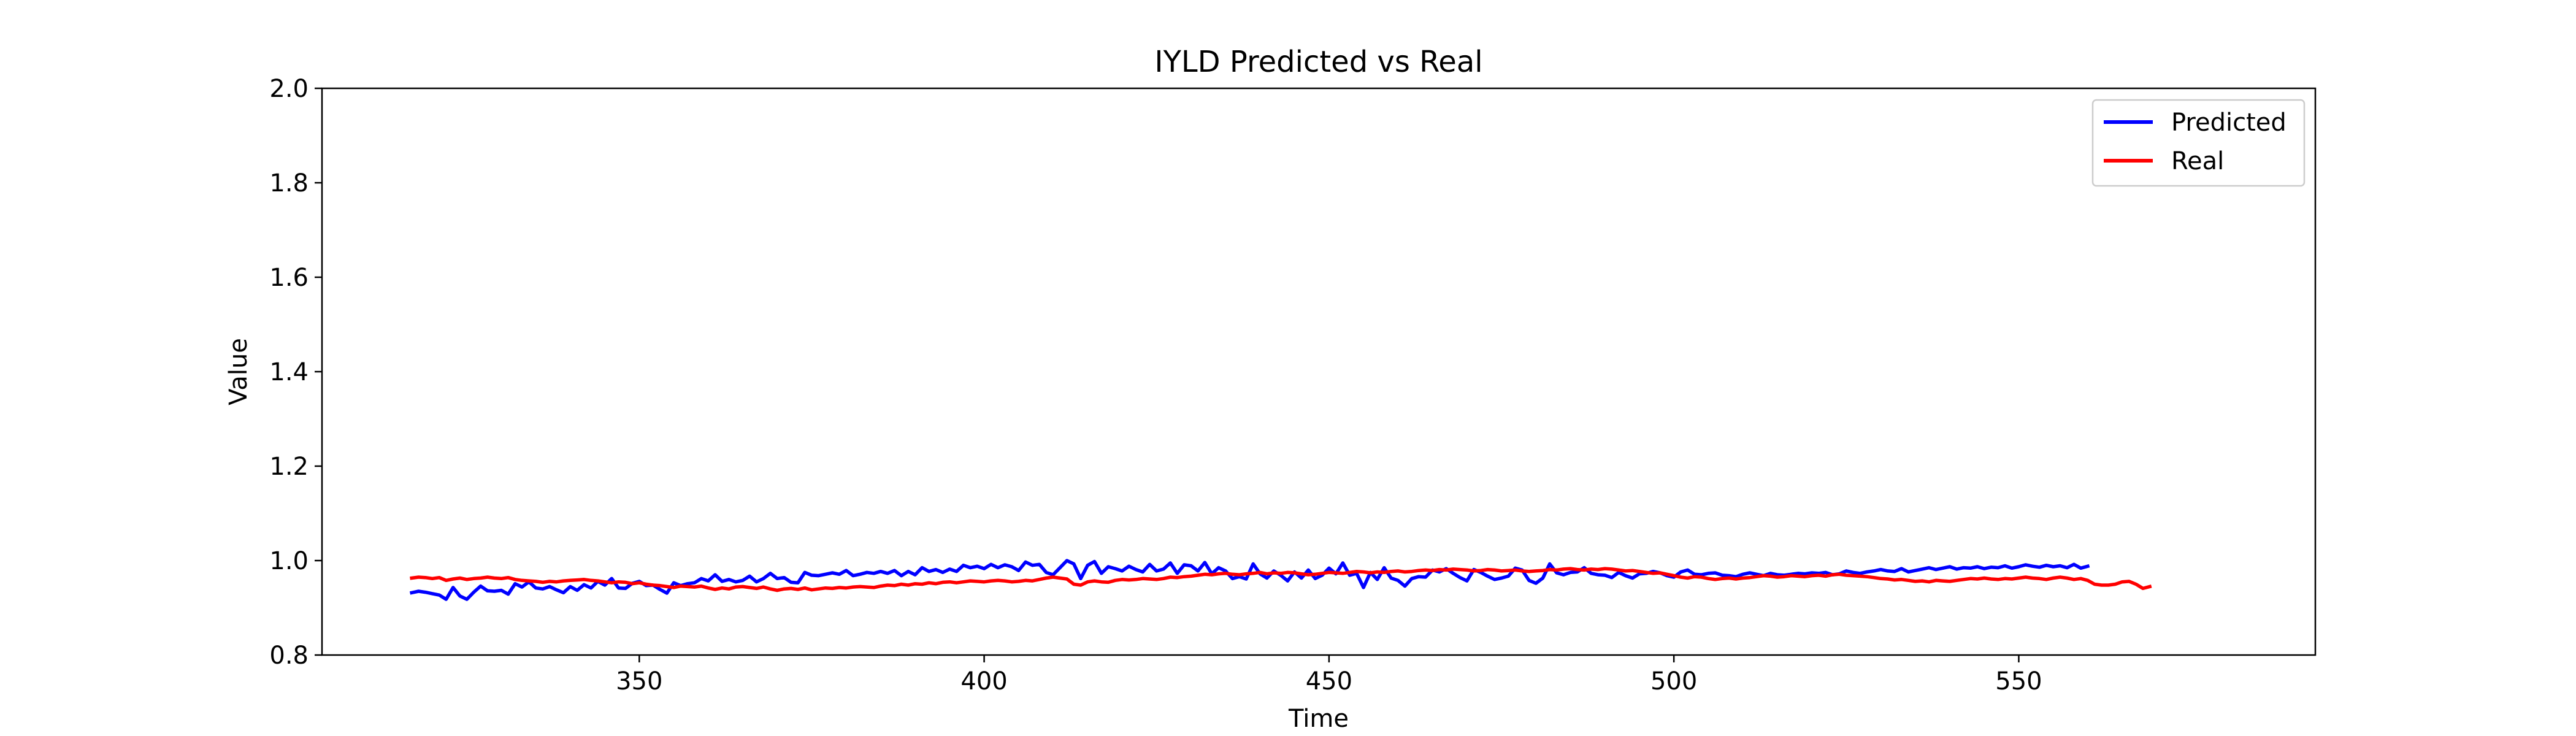 The width and height of the screenshot is (2576, 736). What do you see at coordinates (2018, 681) in the screenshot?
I see `x-tick-label: 550` at bounding box center [2018, 681].